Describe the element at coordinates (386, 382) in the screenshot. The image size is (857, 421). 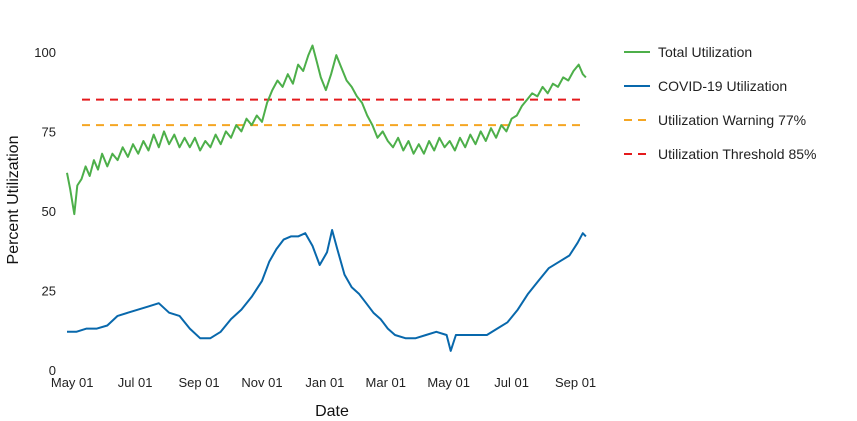
I see `x-tick-label-5: Mar 01` at that location.